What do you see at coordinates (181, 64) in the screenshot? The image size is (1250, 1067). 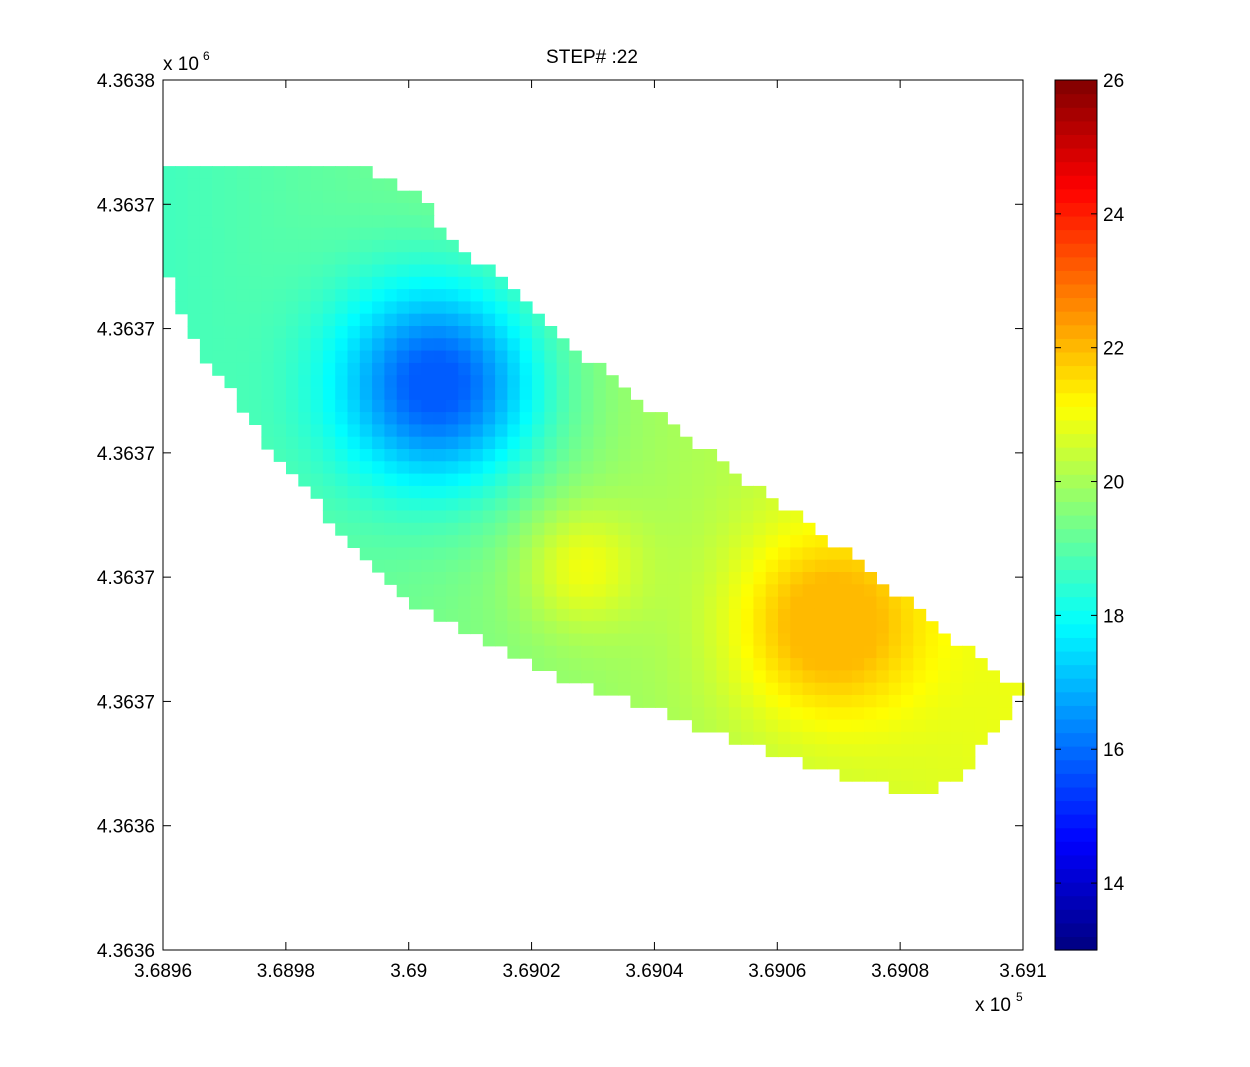 I see `y-multiplier-base: x 10` at bounding box center [181, 64].